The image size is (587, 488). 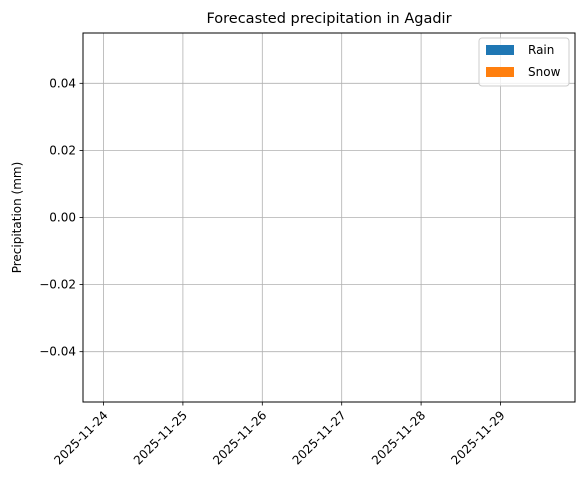 What do you see at coordinates (62, 83) in the screenshot?
I see `y-tick-label: 0.04` at bounding box center [62, 83].